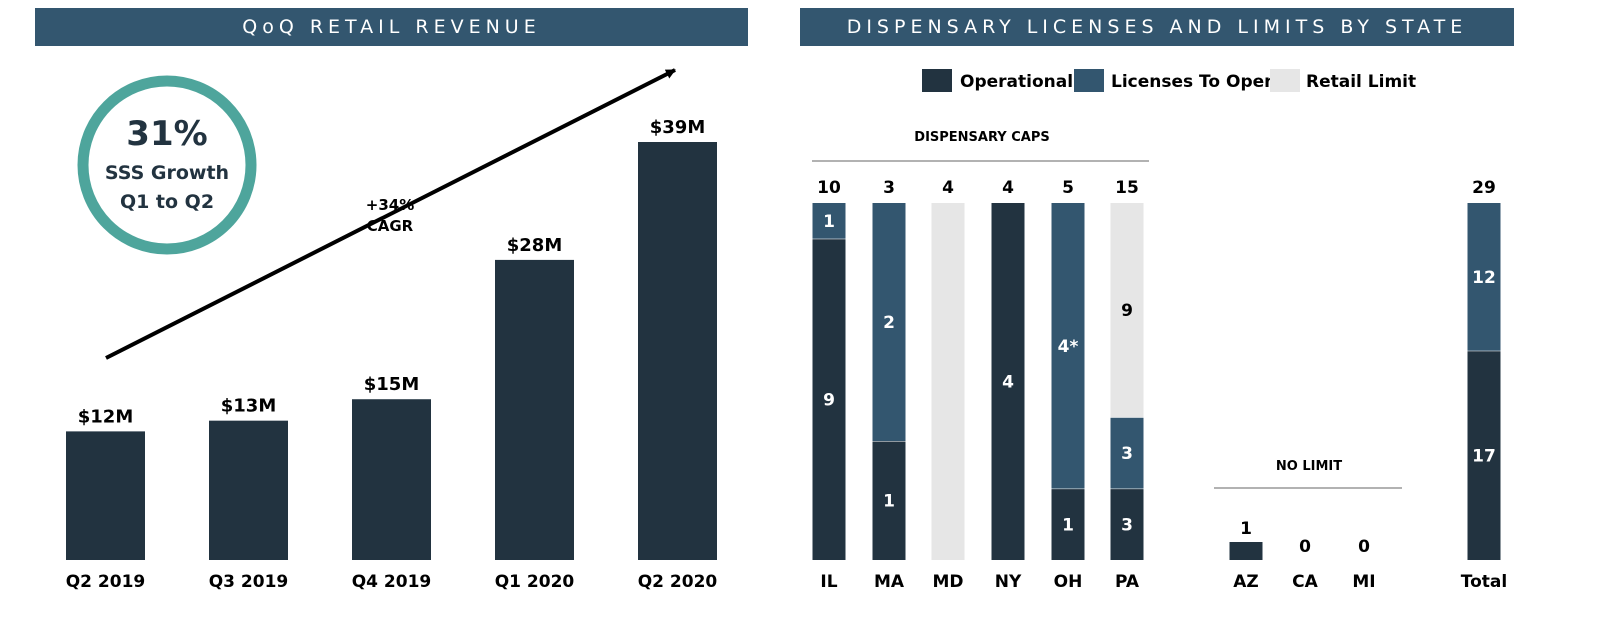 The width and height of the screenshot is (1600, 627). I want to click on segment-label: 17, so click(1484, 456).